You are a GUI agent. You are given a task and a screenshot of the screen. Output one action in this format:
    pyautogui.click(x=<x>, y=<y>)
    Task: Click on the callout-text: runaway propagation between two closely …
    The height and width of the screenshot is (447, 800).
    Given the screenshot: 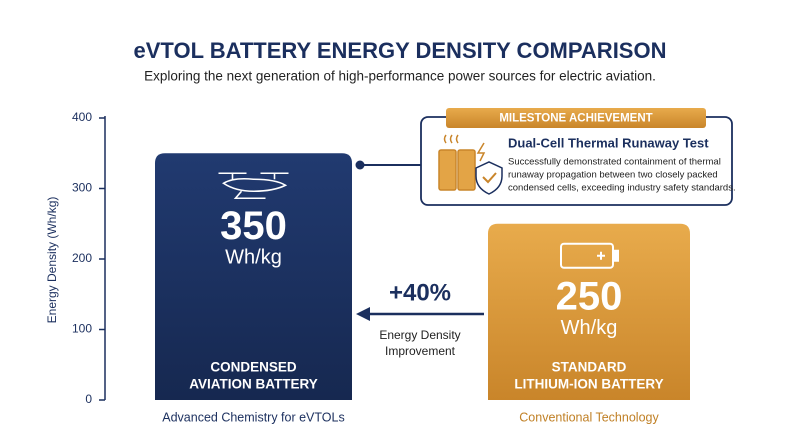 What is the action you would take?
    pyautogui.click(x=613, y=175)
    